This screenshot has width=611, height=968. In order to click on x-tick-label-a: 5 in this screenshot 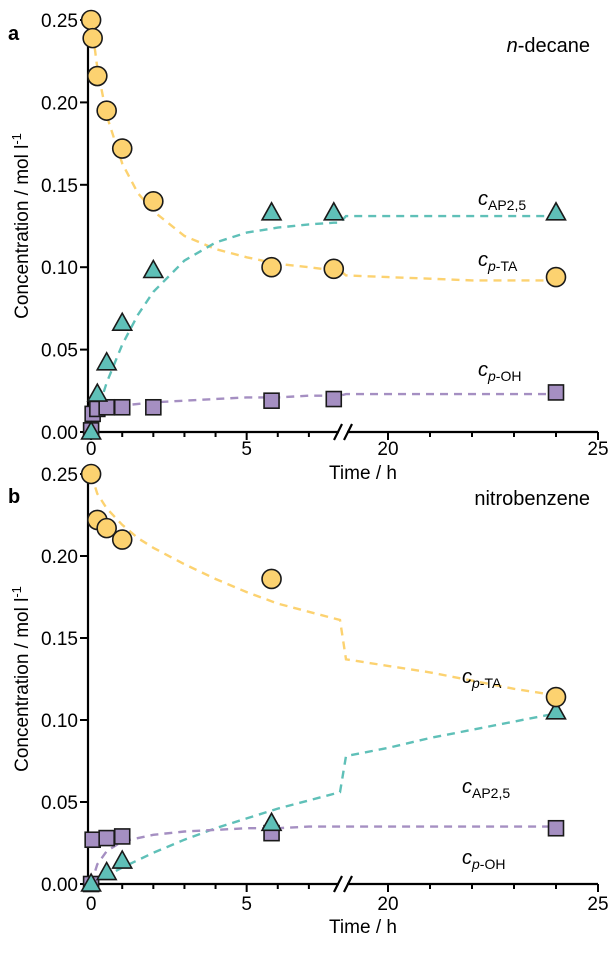, I will do `click(246, 449)`.